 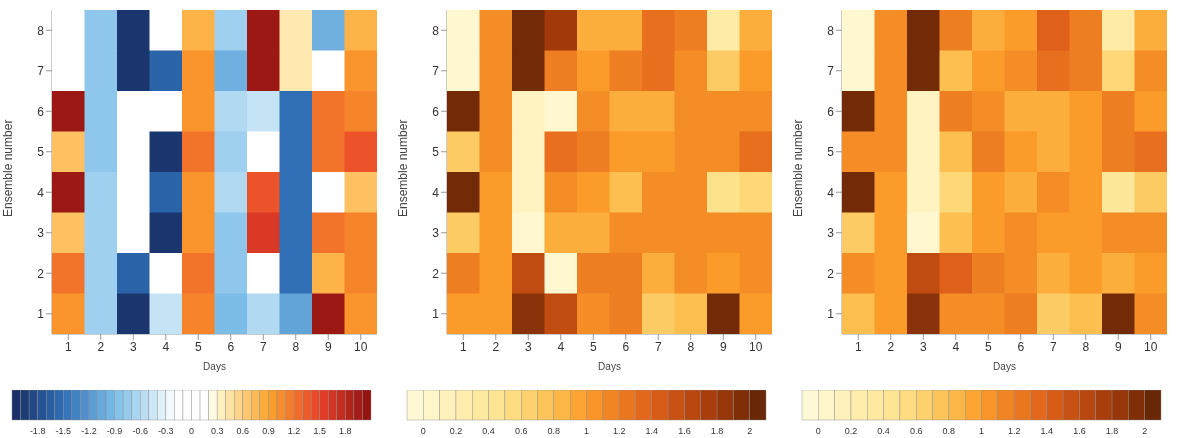 What do you see at coordinates (114, 431) in the screenshot?
I see `color-bar-label: -0.9` at bounding box center [114, 431].